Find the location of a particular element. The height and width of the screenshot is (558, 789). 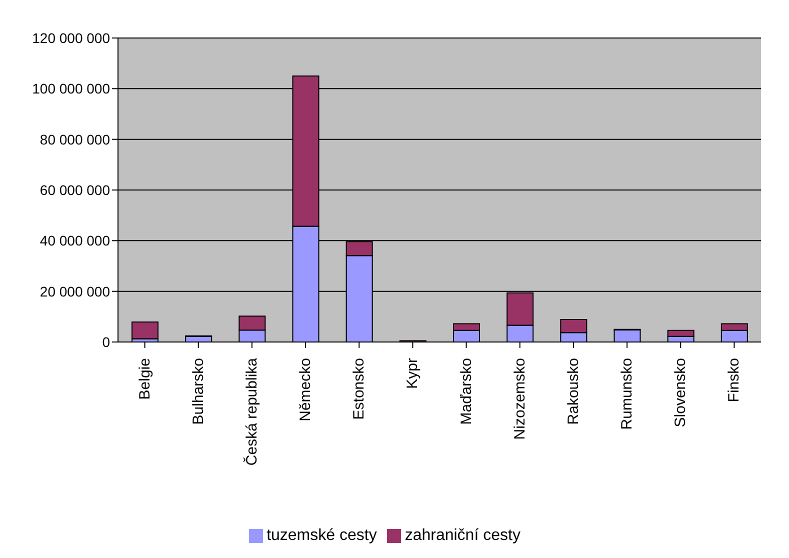

y-tick-label: 40 000 000 is located at coordinates (75, 240).